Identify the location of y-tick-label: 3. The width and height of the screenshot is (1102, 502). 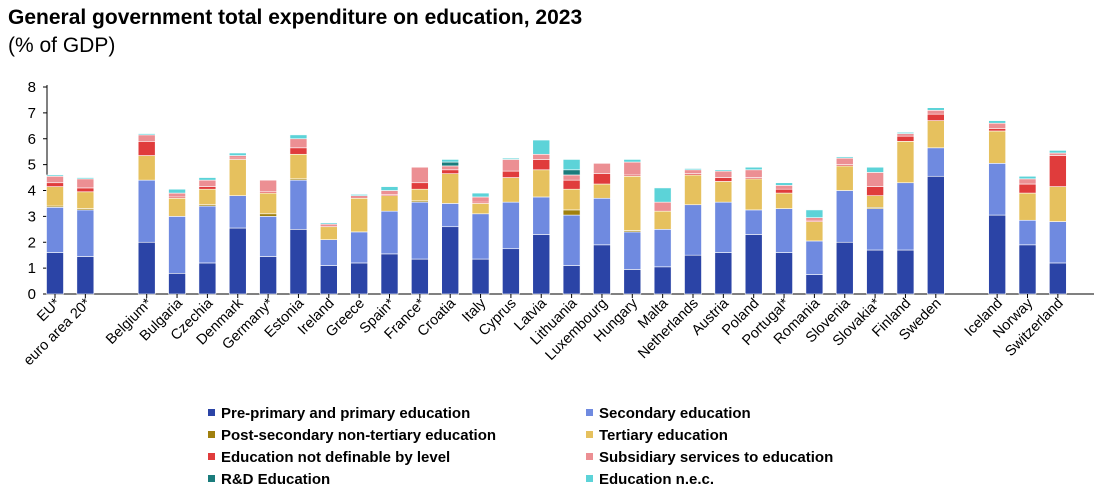
(32, 216).